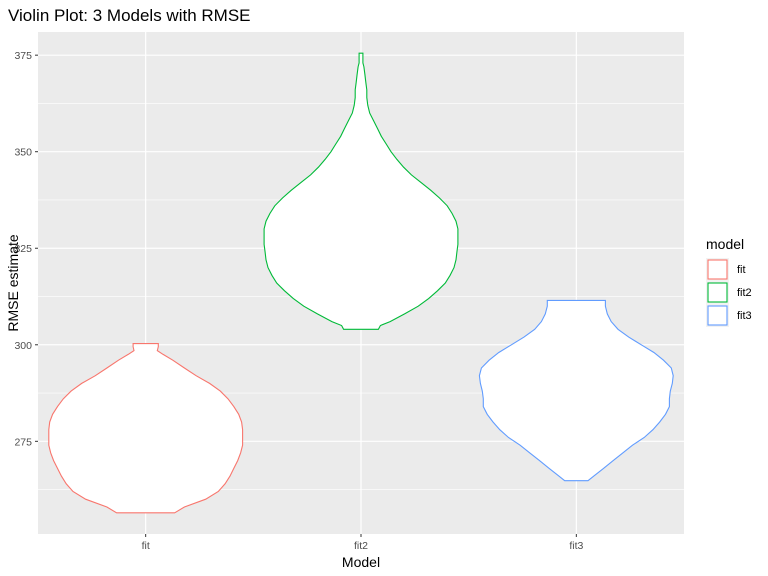 Image resolution: width=768 pixels, height=576 pixels. What do you see at coordinates (23, 56) in the screenshot?
I see `y-tick-label: 375` at bounding box center [23, 56].